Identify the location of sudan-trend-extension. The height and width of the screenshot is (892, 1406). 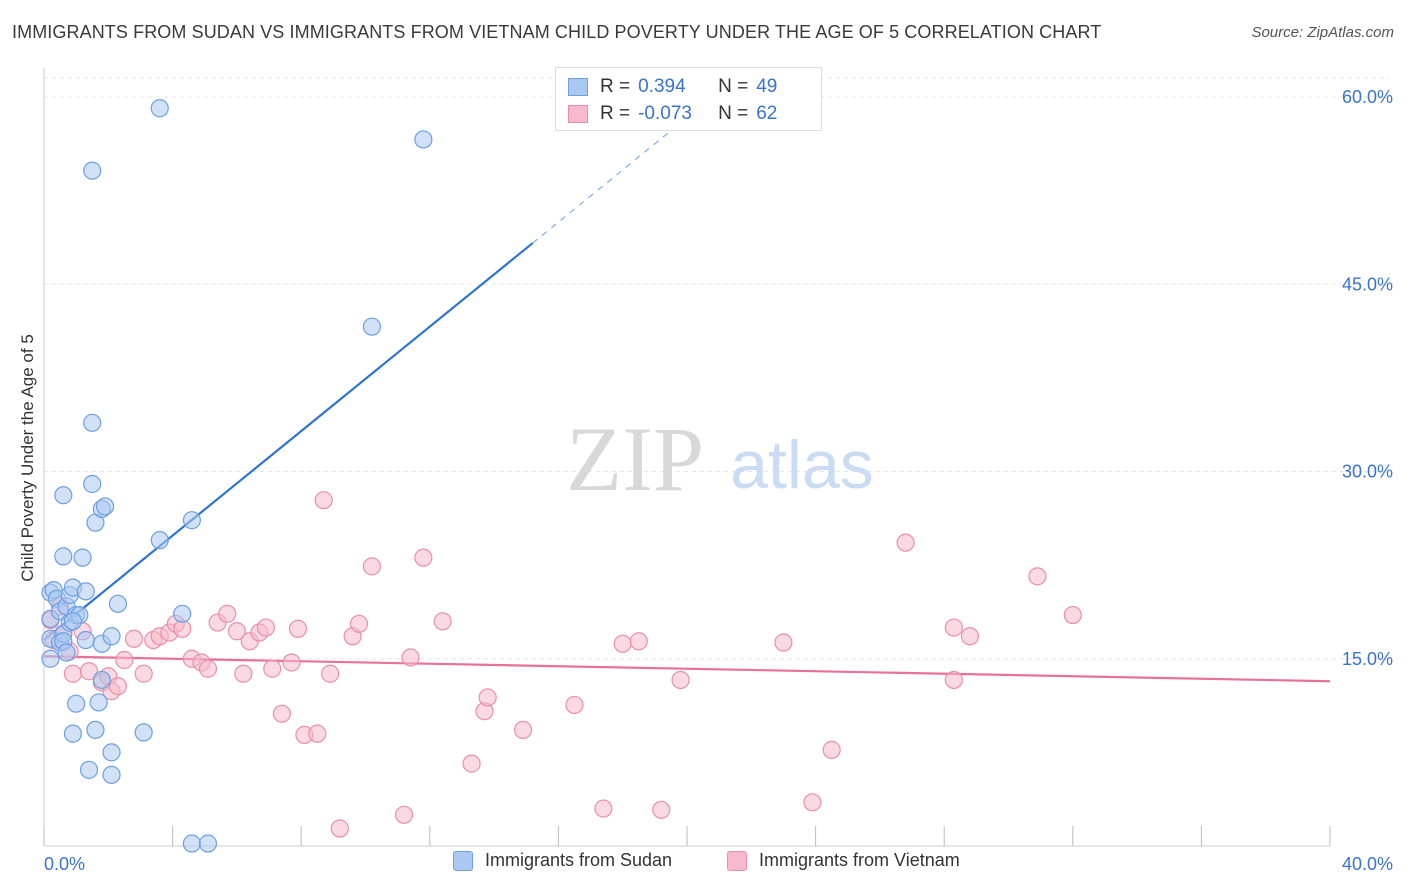
(602, 187).